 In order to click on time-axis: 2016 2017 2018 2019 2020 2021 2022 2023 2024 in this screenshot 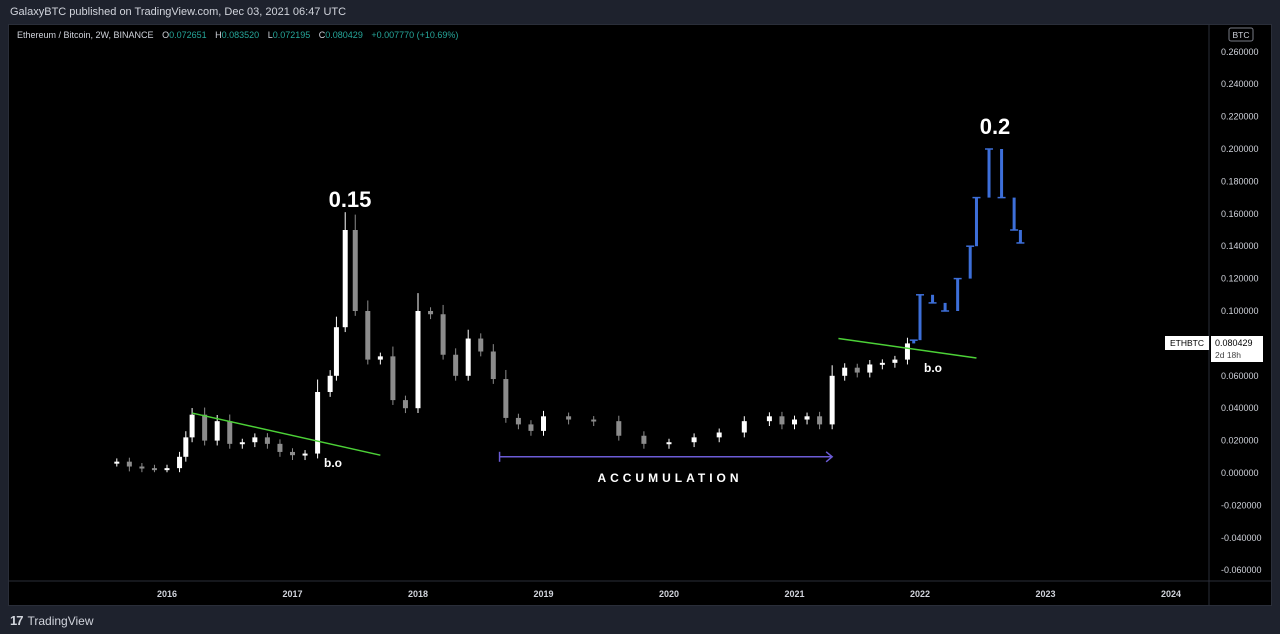, I will do `click(669, 594)`.